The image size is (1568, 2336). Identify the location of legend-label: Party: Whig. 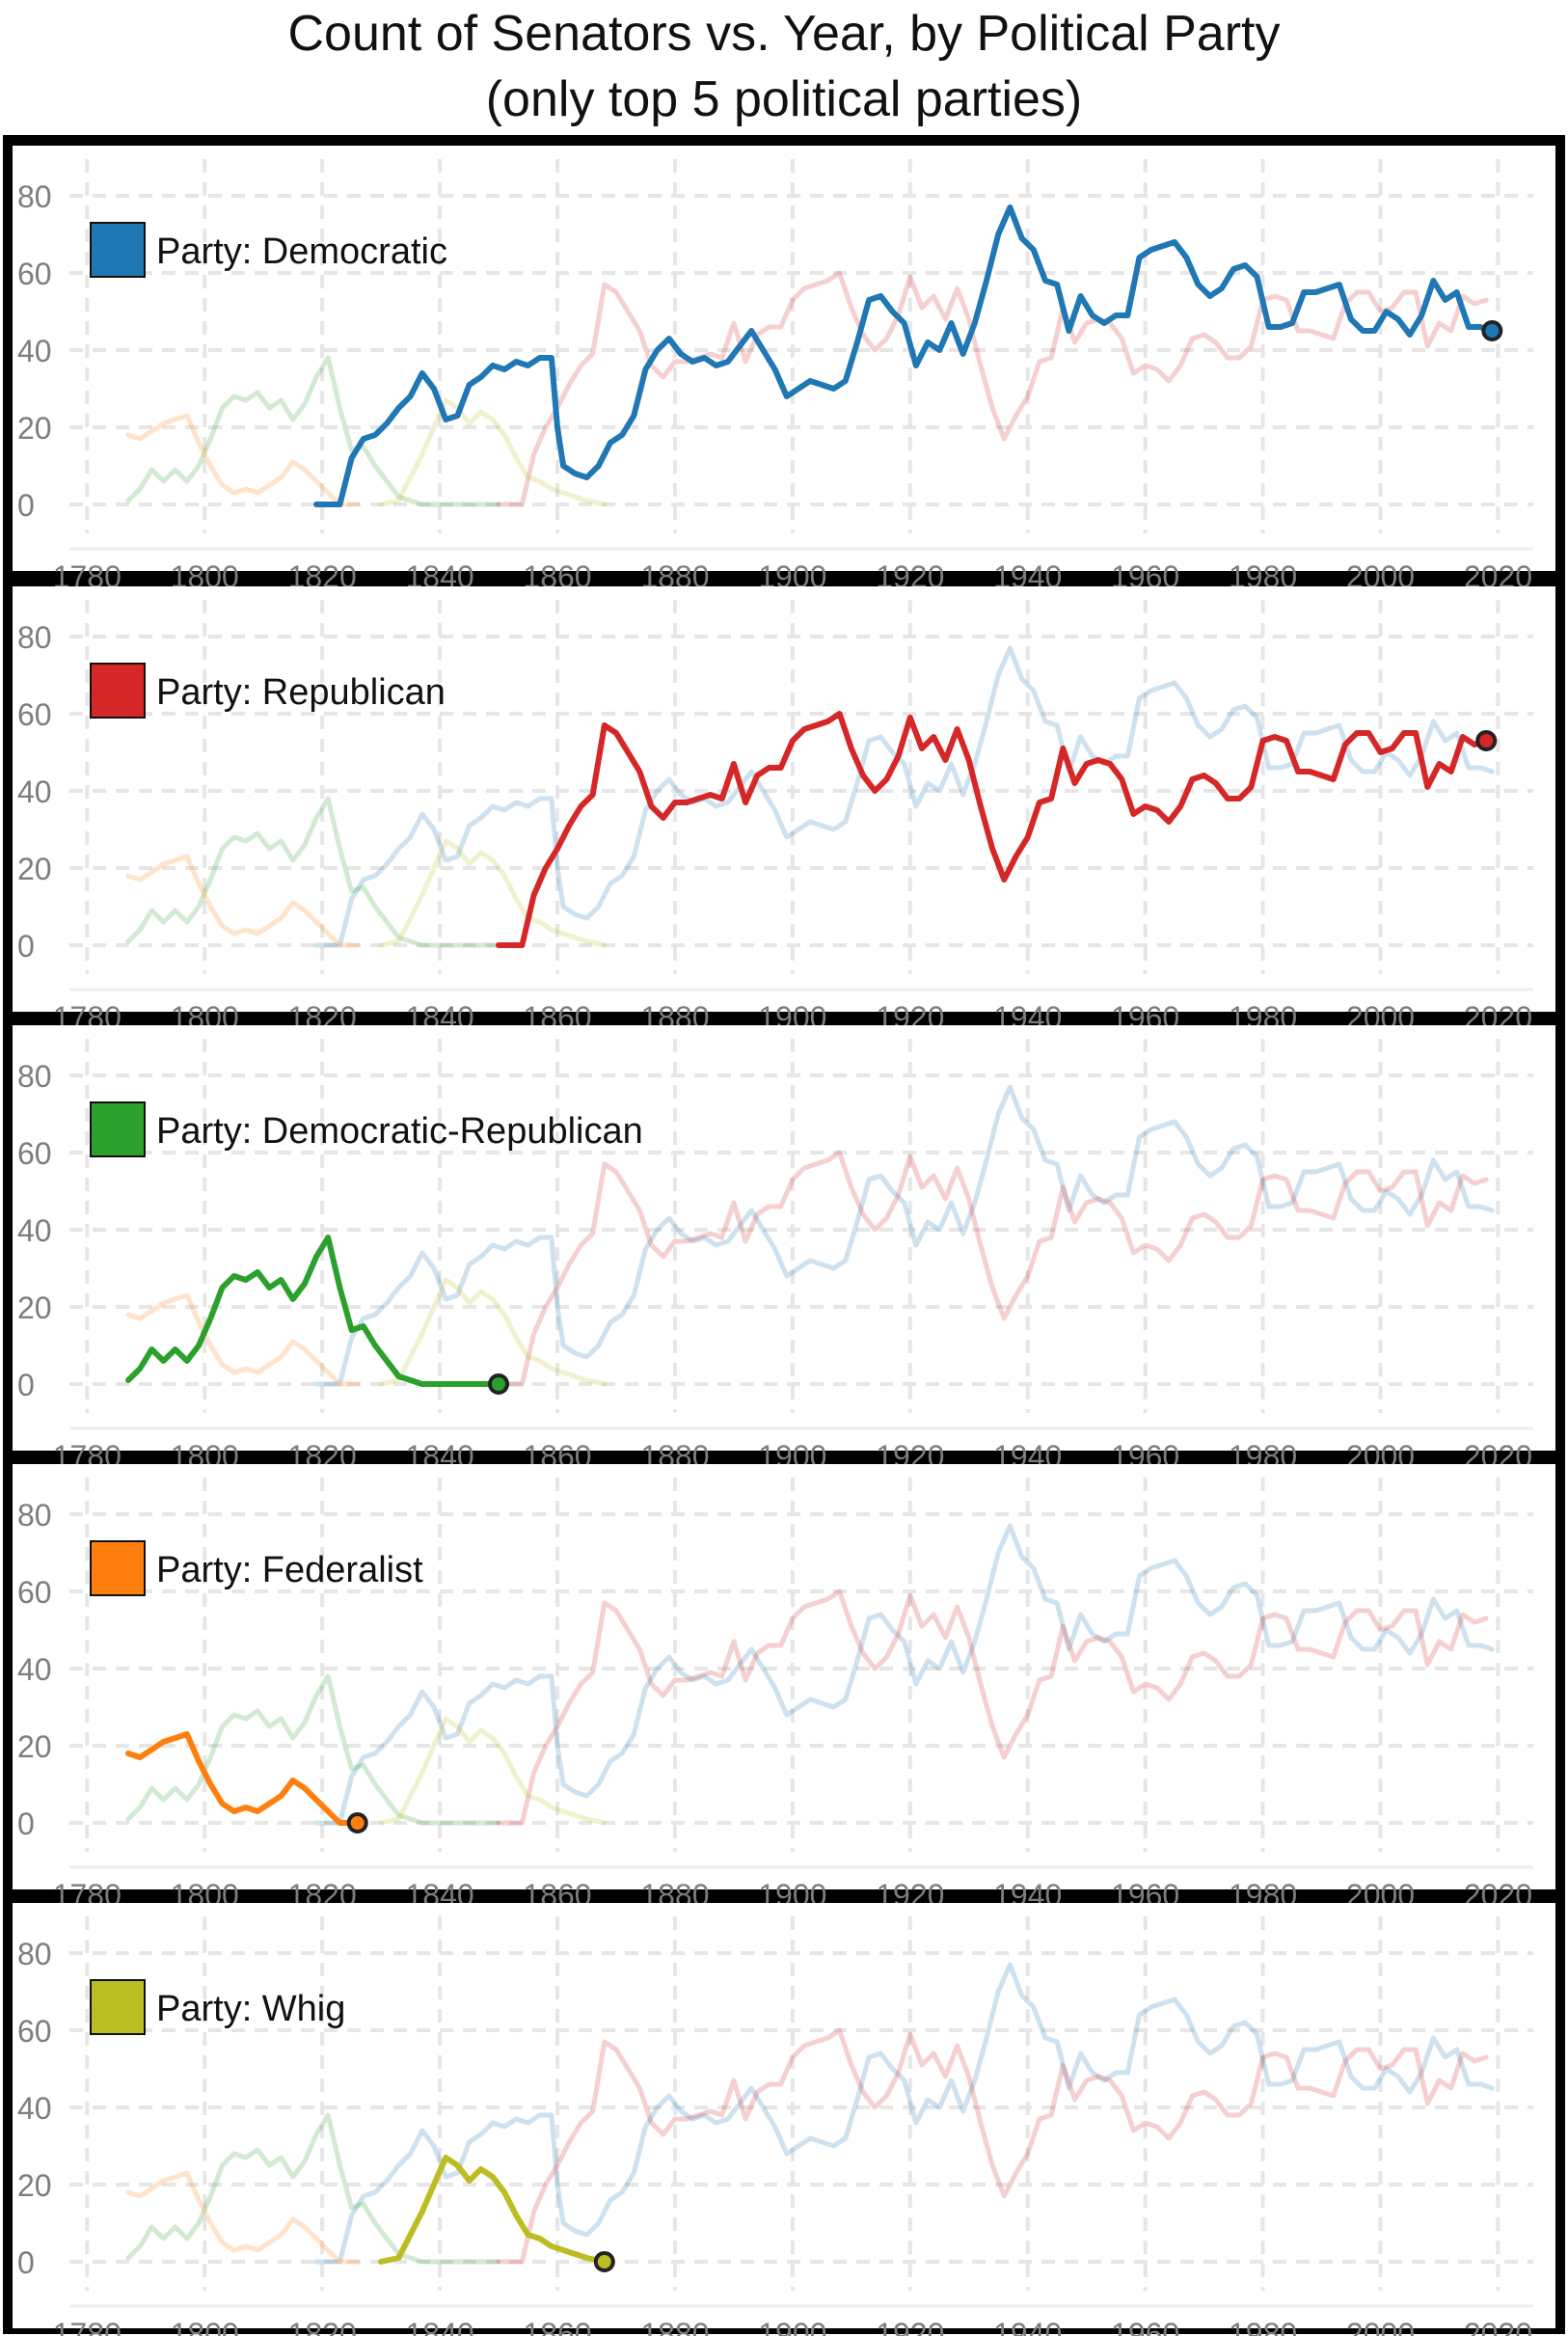
(250, 2009).